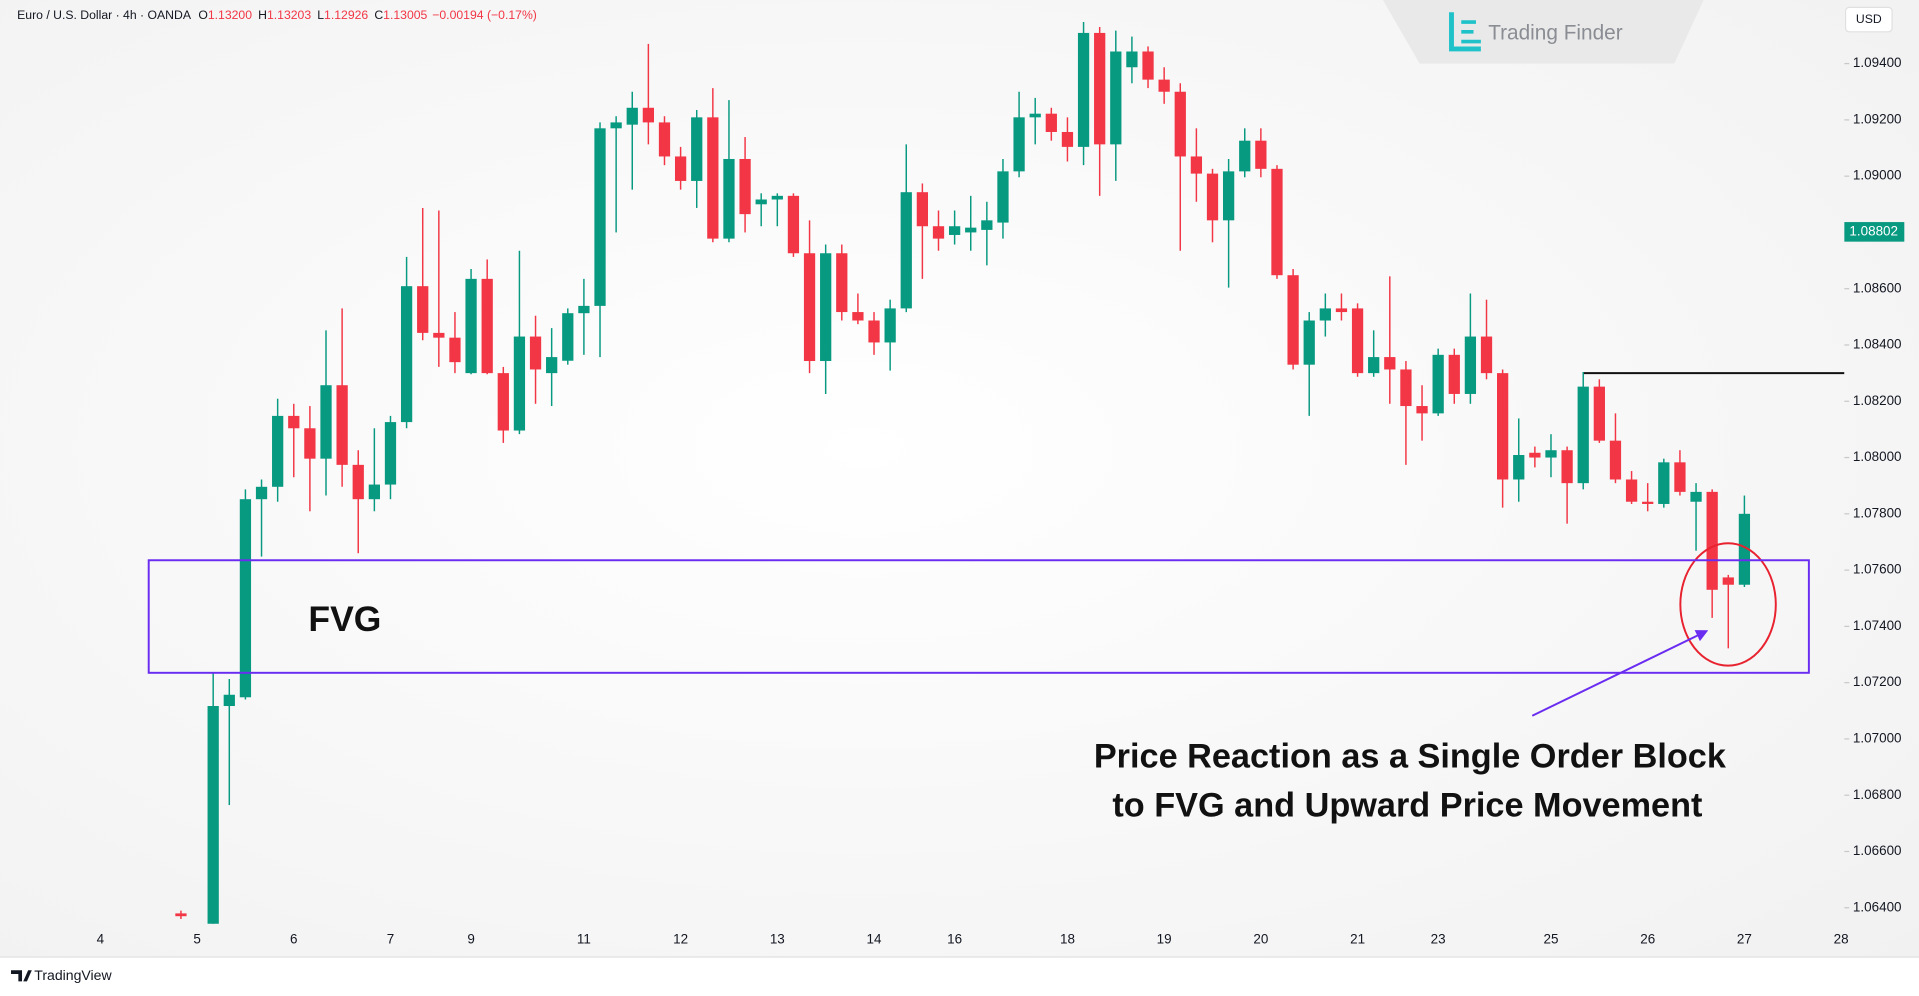 The height and width of the screenshot is (996, 1919). Describe the element at coordinates (1877, 400) in the screenshot. I see `y-tick-label: 1.08200` at that location.